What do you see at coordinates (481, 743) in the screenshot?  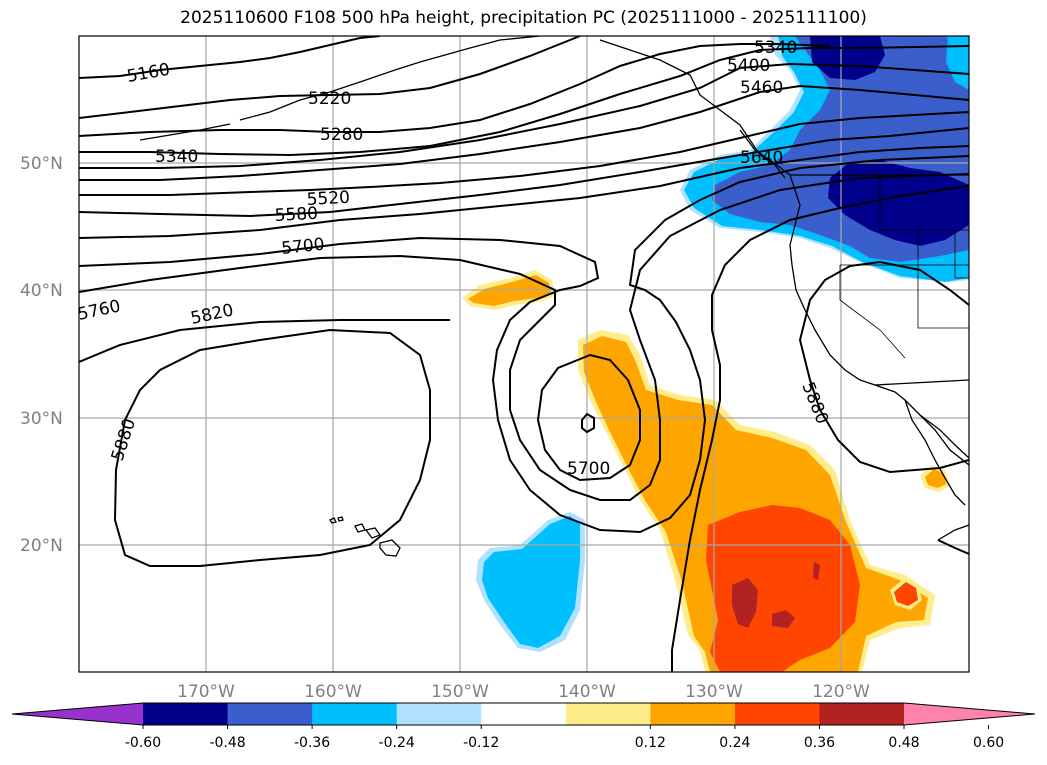 I see `colorbar-tick-label: -0.12` at bounding box center [481, 743].